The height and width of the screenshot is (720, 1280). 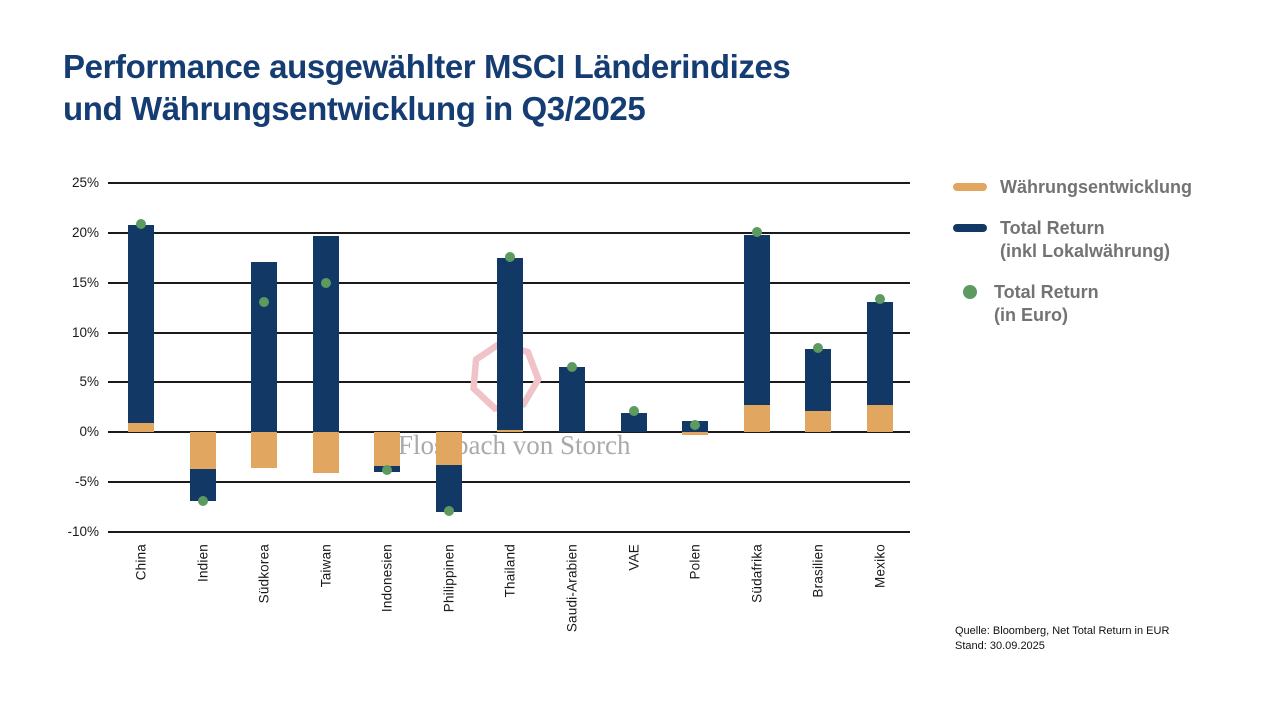 I want to click on x-axis-label: Polen, so click(x=695, y=562).